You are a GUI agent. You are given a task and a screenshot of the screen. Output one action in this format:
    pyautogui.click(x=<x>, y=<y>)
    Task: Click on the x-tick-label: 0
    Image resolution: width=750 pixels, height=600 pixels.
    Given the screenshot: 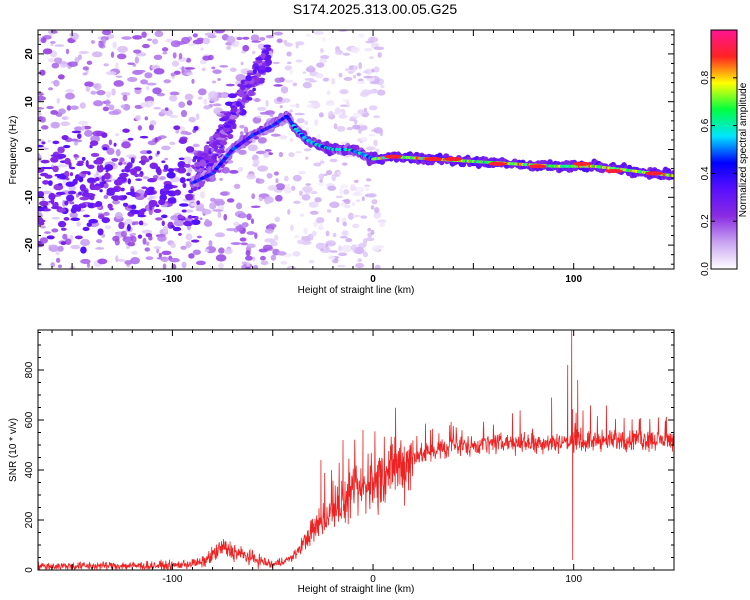 What is the action you would take?
    pyautogui.click(x=373, y=579)
    